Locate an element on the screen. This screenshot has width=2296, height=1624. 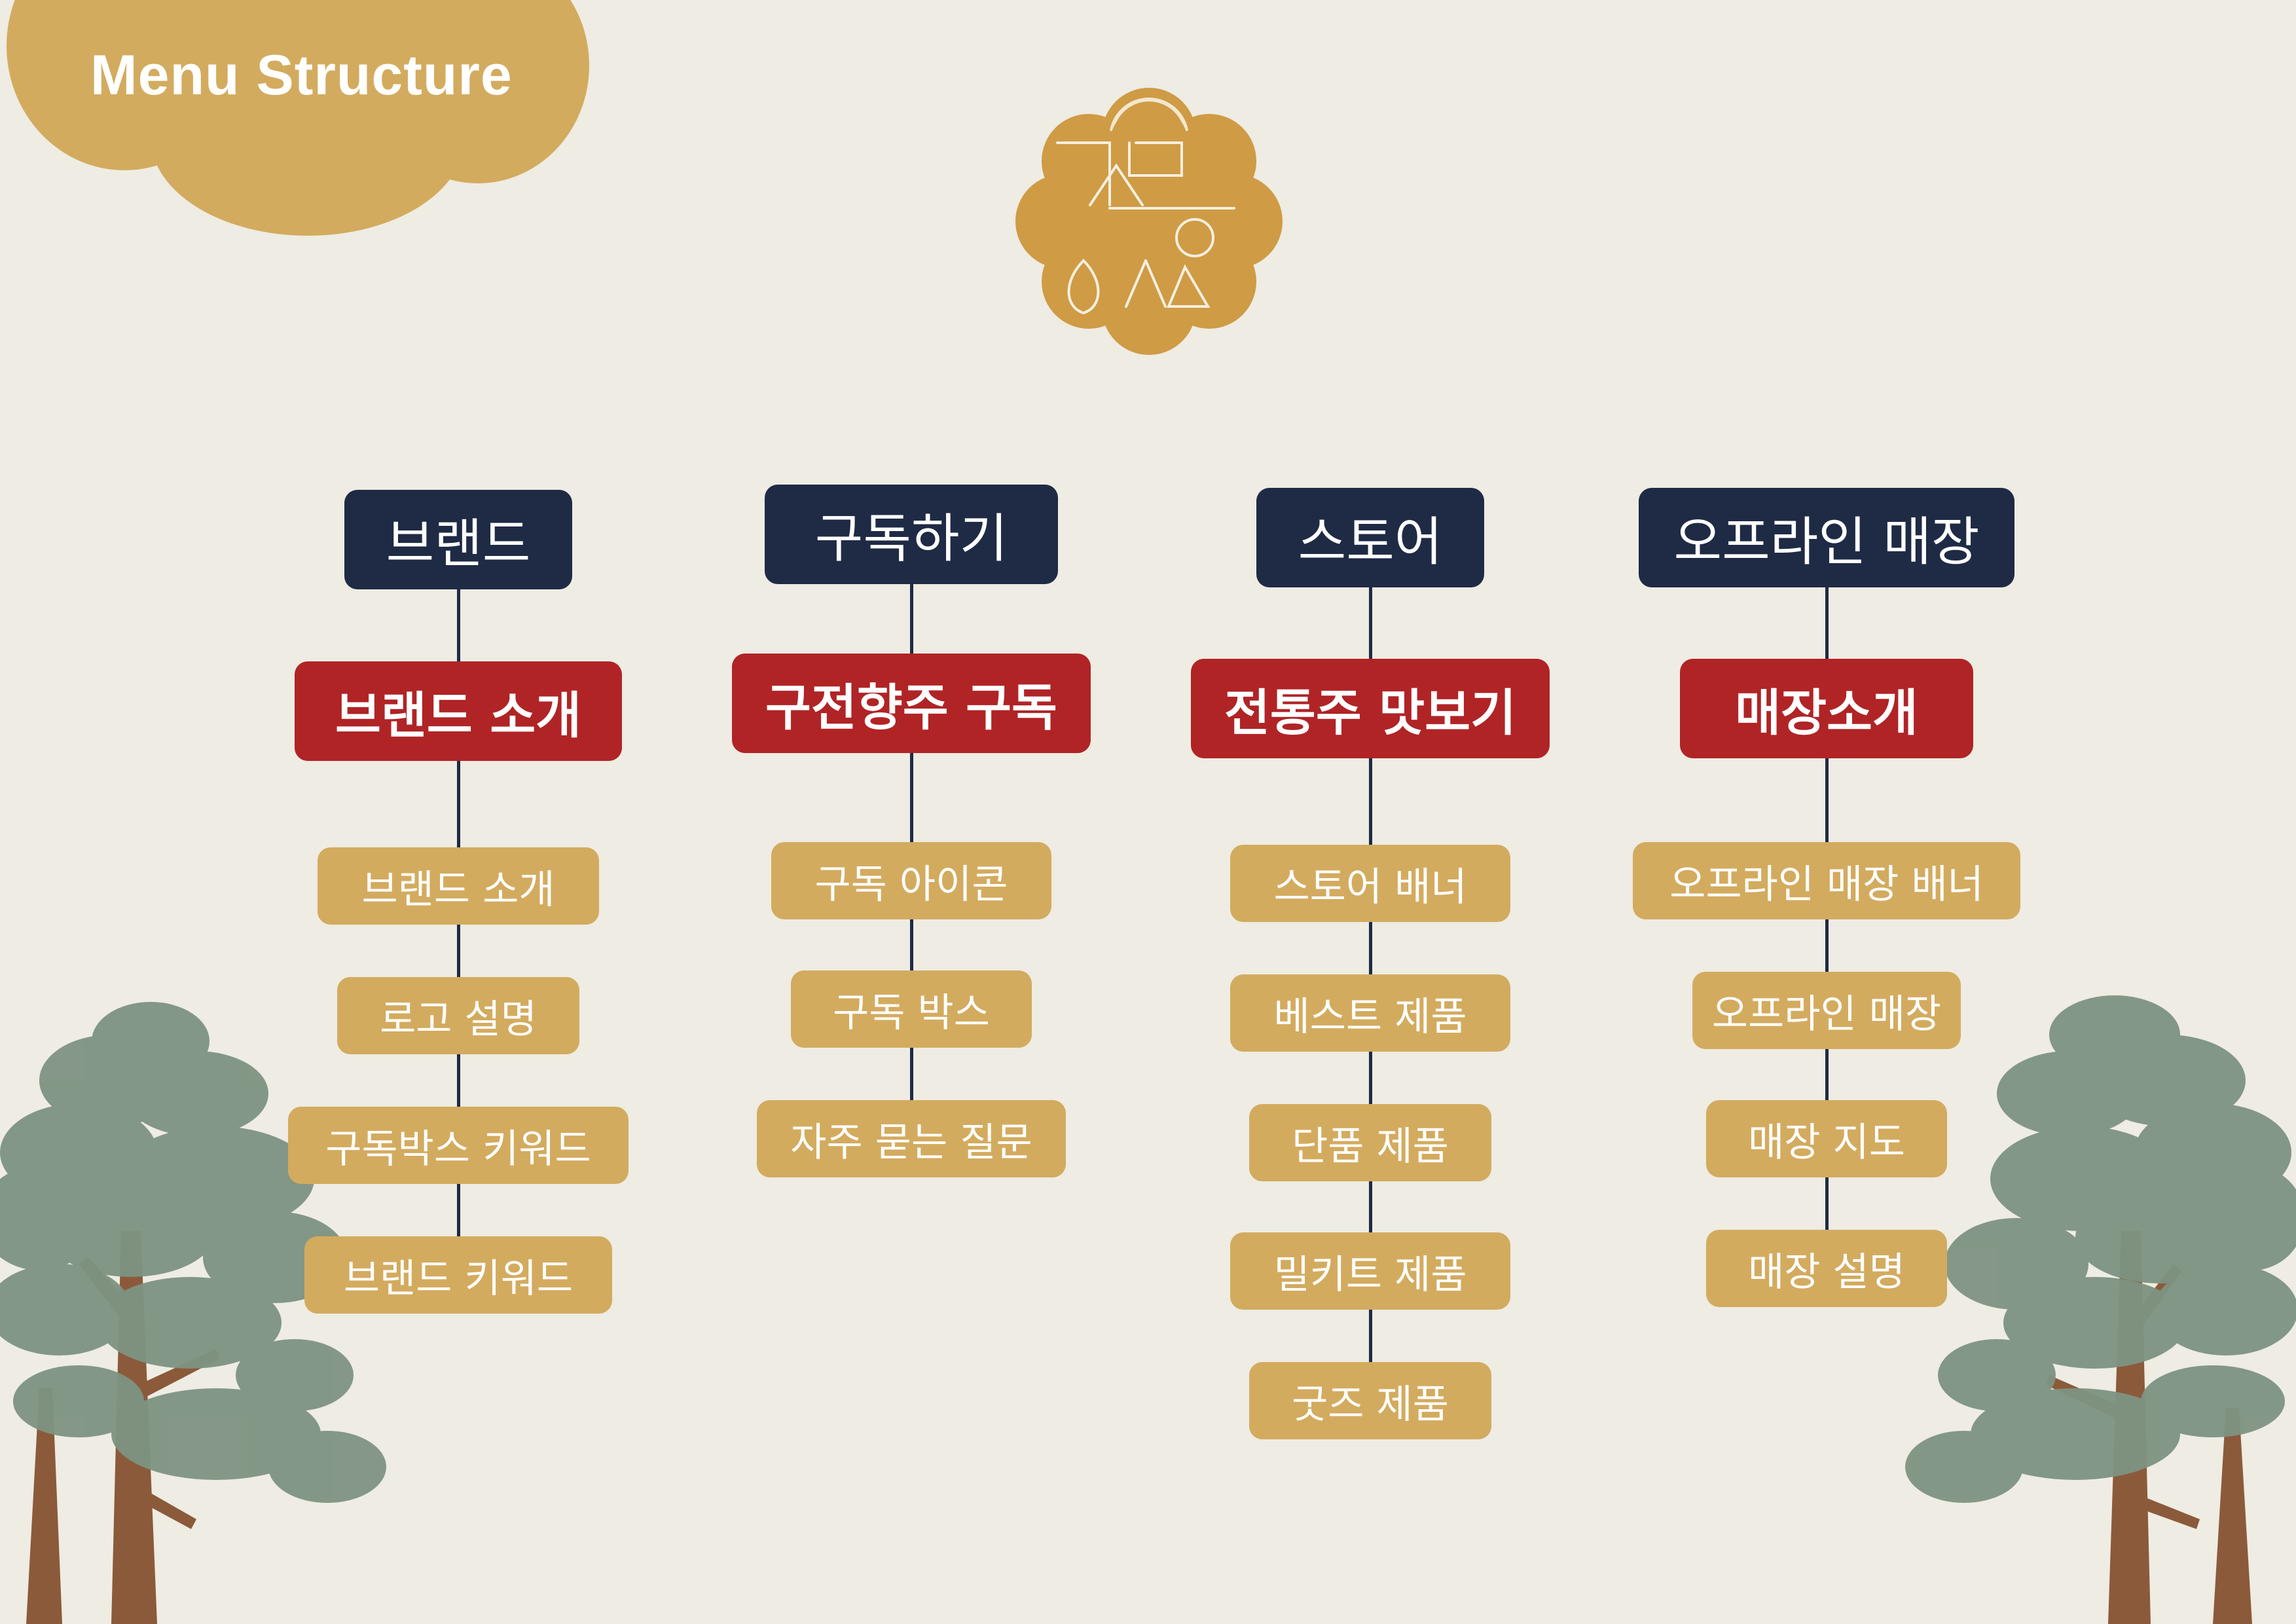
menu-section: 오프라인 매장 is located at coordinates (1826, 1010).